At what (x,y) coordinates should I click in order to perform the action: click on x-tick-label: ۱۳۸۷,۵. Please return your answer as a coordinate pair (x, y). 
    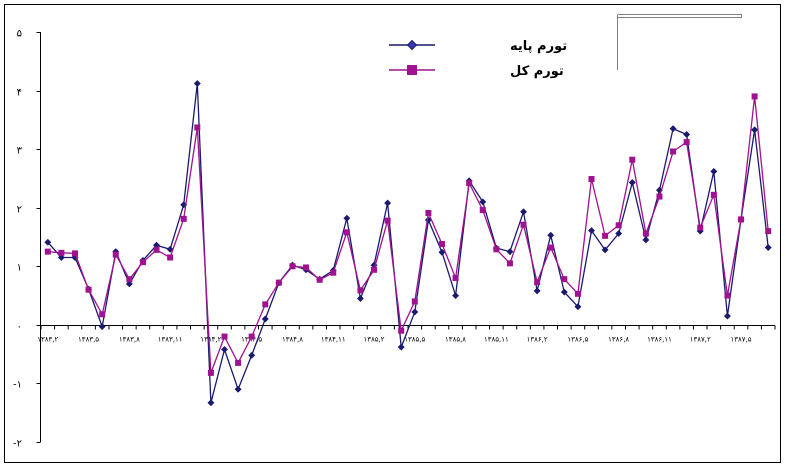
    Looking at the image, I should click on (741, 340).